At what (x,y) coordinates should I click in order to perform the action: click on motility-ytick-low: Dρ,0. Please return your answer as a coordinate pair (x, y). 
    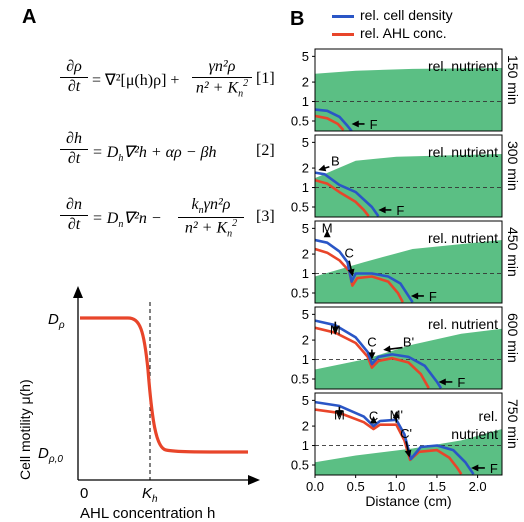
    Looking at the image, I should click on (50, 455).